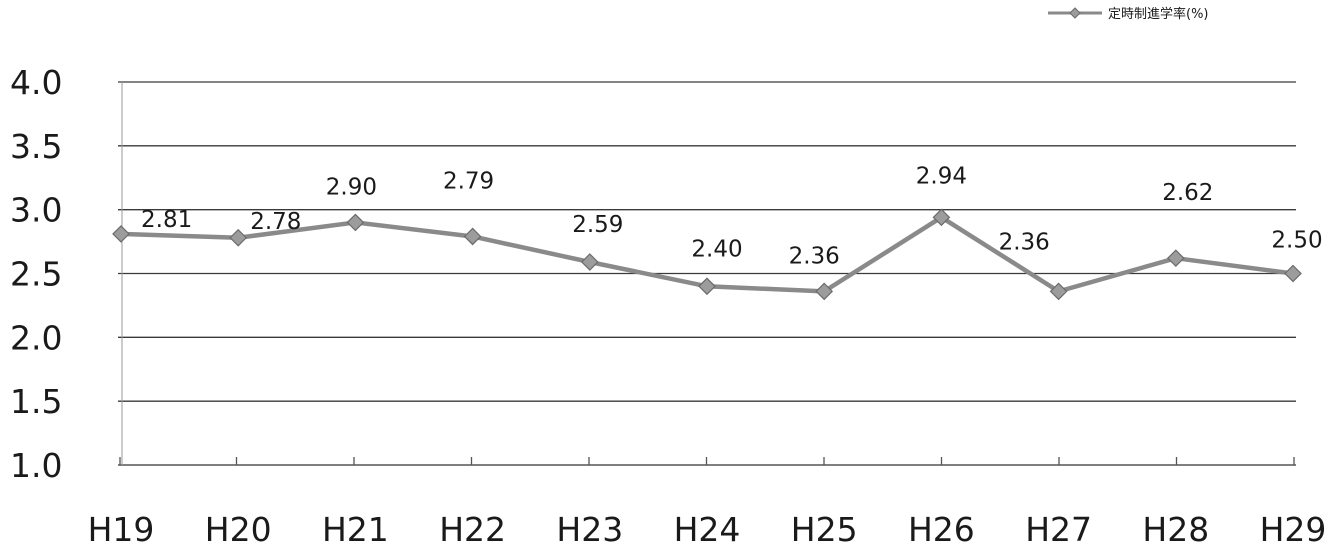 The height and width of the screenshot is (560, 1339). Describe the element at coordinates (1187, 193) in the screenshot. I see `data-label-H28: 2.62` at that location.